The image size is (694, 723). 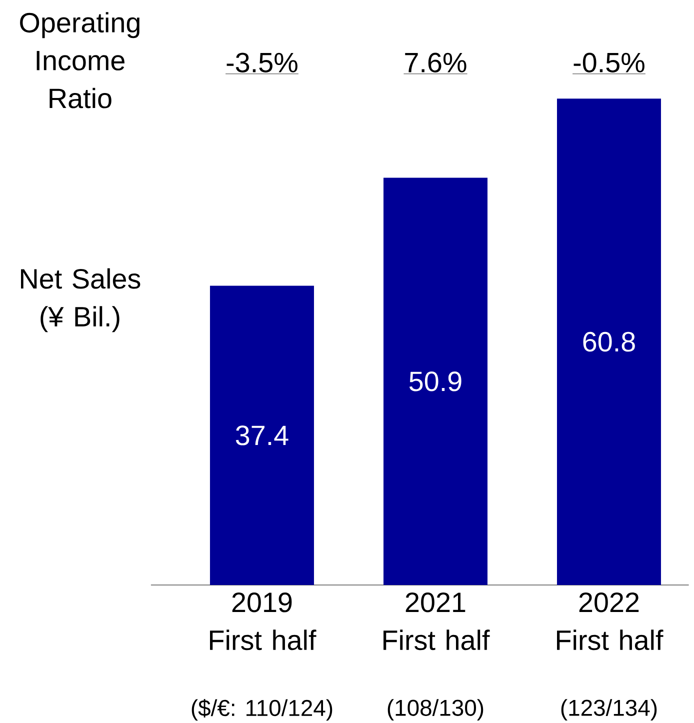 What do you see at coordinates (262, 709) in the screenshot?
I see `text: ($/€: 110/124)` at bounding box center [262, 709].